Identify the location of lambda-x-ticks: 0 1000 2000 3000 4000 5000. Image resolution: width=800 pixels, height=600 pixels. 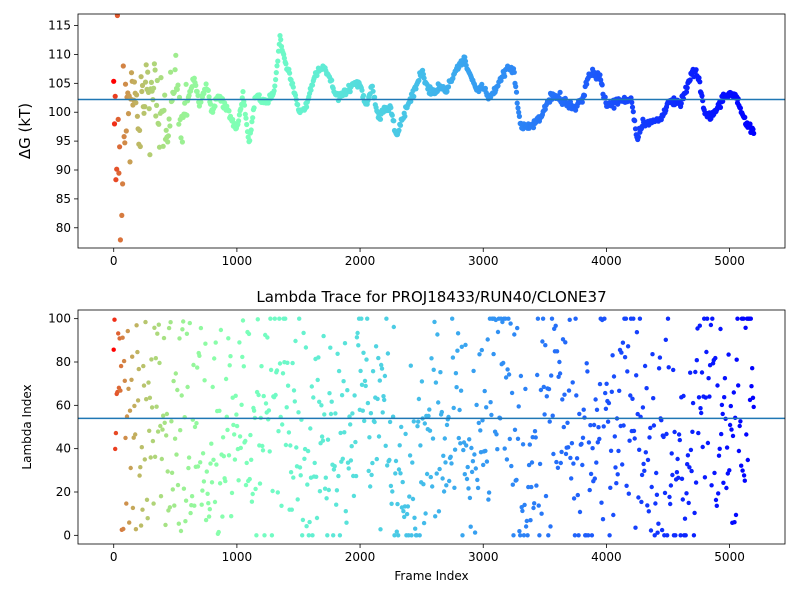
(427, 554).